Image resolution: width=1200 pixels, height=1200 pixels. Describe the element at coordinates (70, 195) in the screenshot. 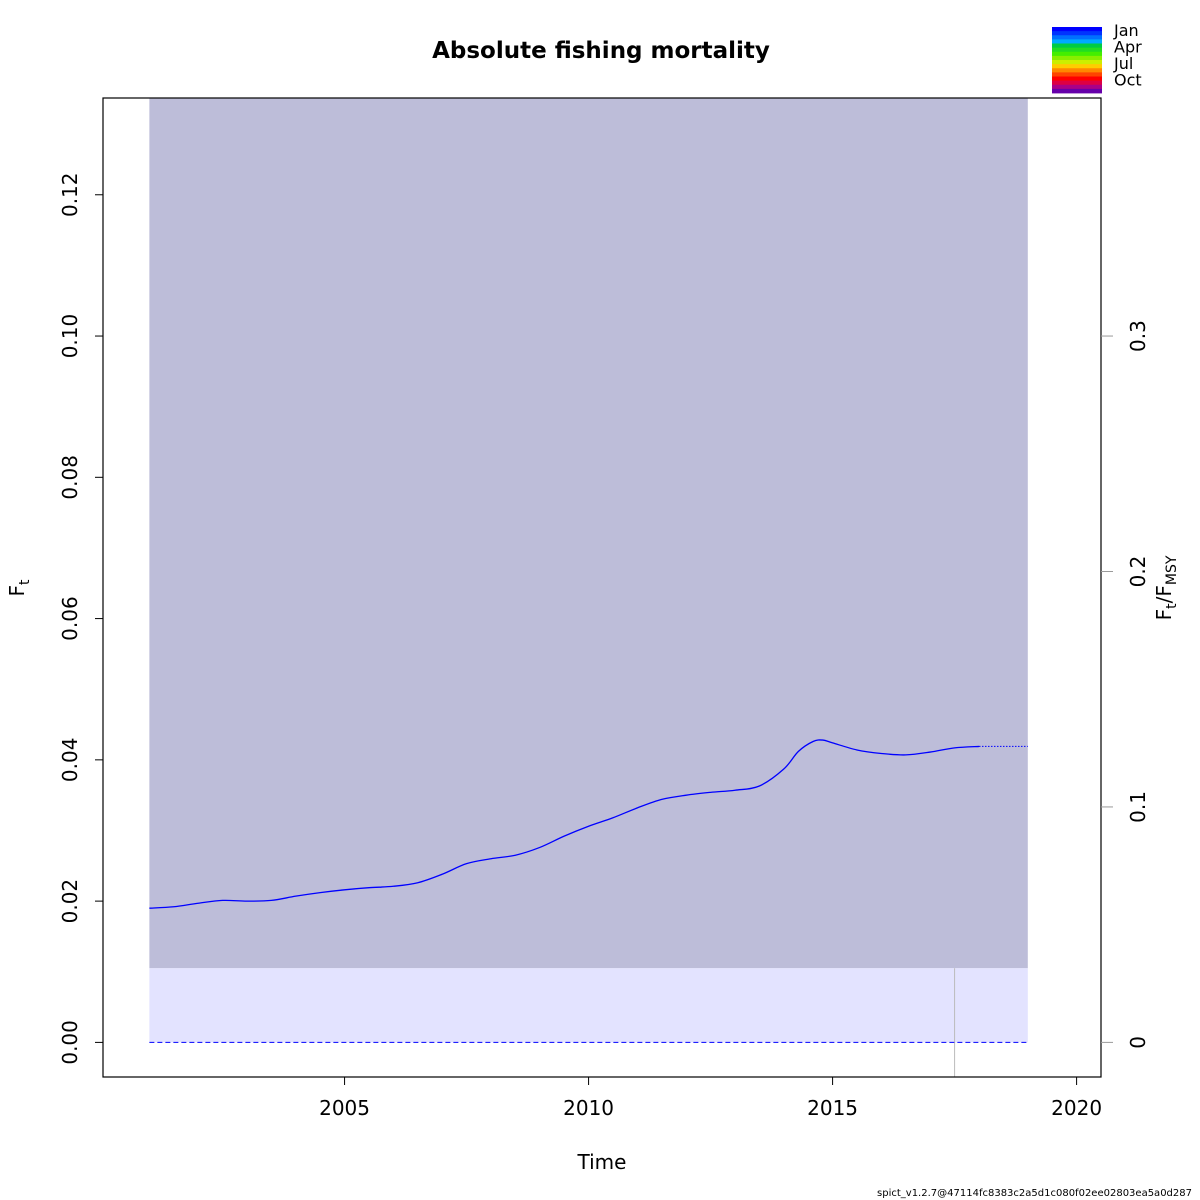

I see `y-tick-label: 0.12` at that location.